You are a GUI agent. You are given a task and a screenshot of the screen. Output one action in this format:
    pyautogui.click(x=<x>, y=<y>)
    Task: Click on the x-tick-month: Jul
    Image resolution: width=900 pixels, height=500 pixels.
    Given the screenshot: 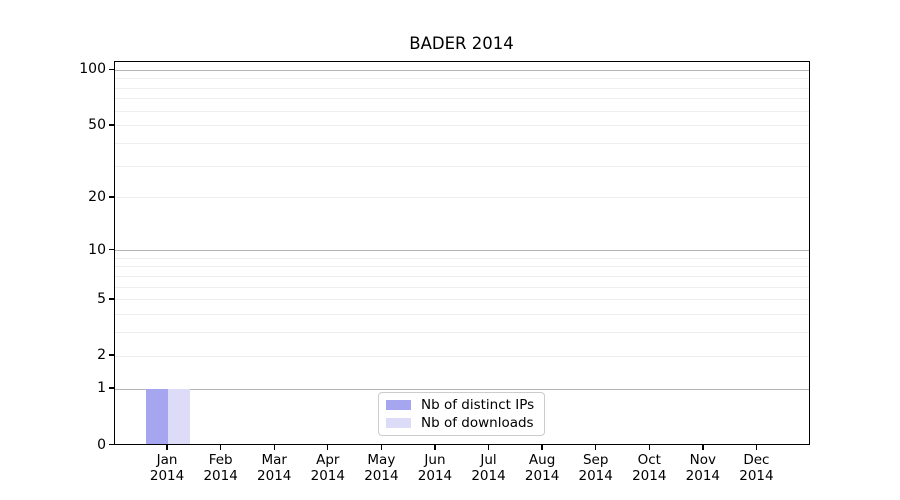 What is the action you would take?
    pyautogui.click(x=488, y=459)
    